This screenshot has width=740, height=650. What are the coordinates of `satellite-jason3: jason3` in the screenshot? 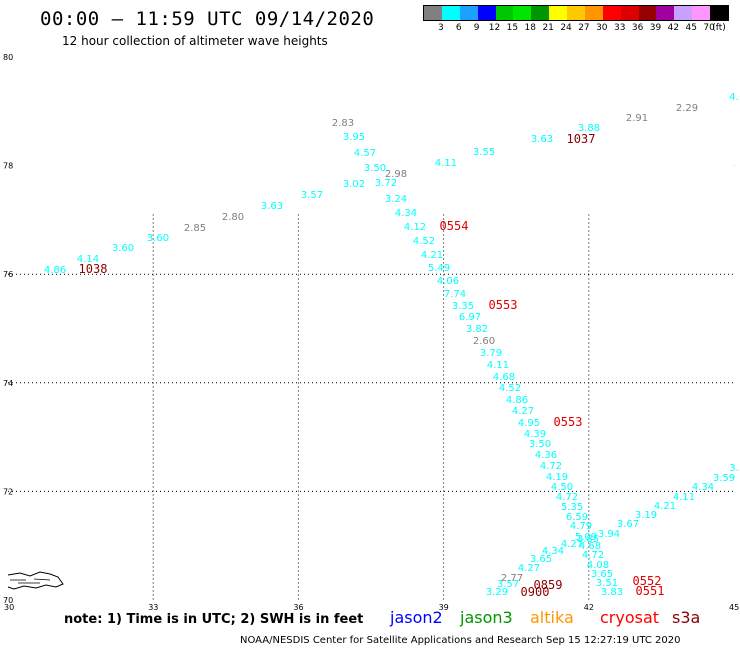 It's located at (486, 617).